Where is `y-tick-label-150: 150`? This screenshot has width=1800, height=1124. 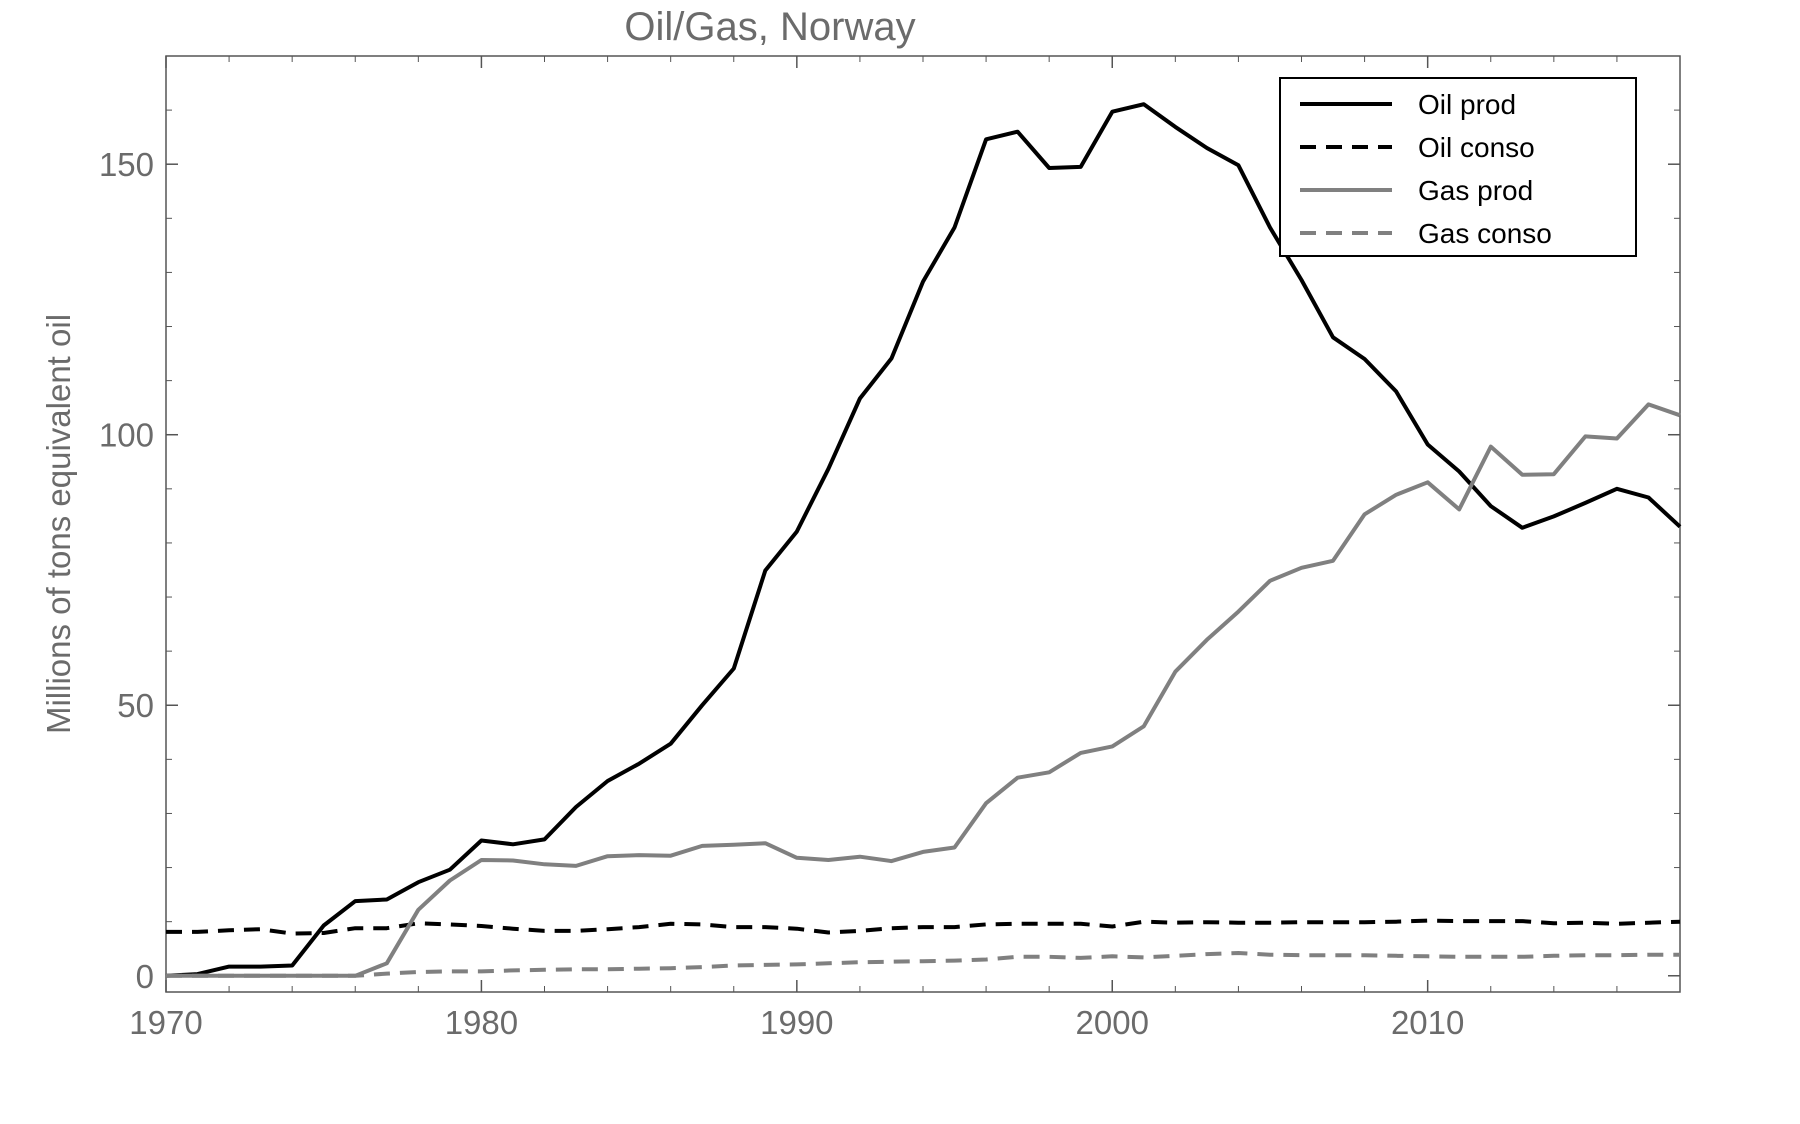
y-tick-label-150: 150 is located at coordinates (126, 164).